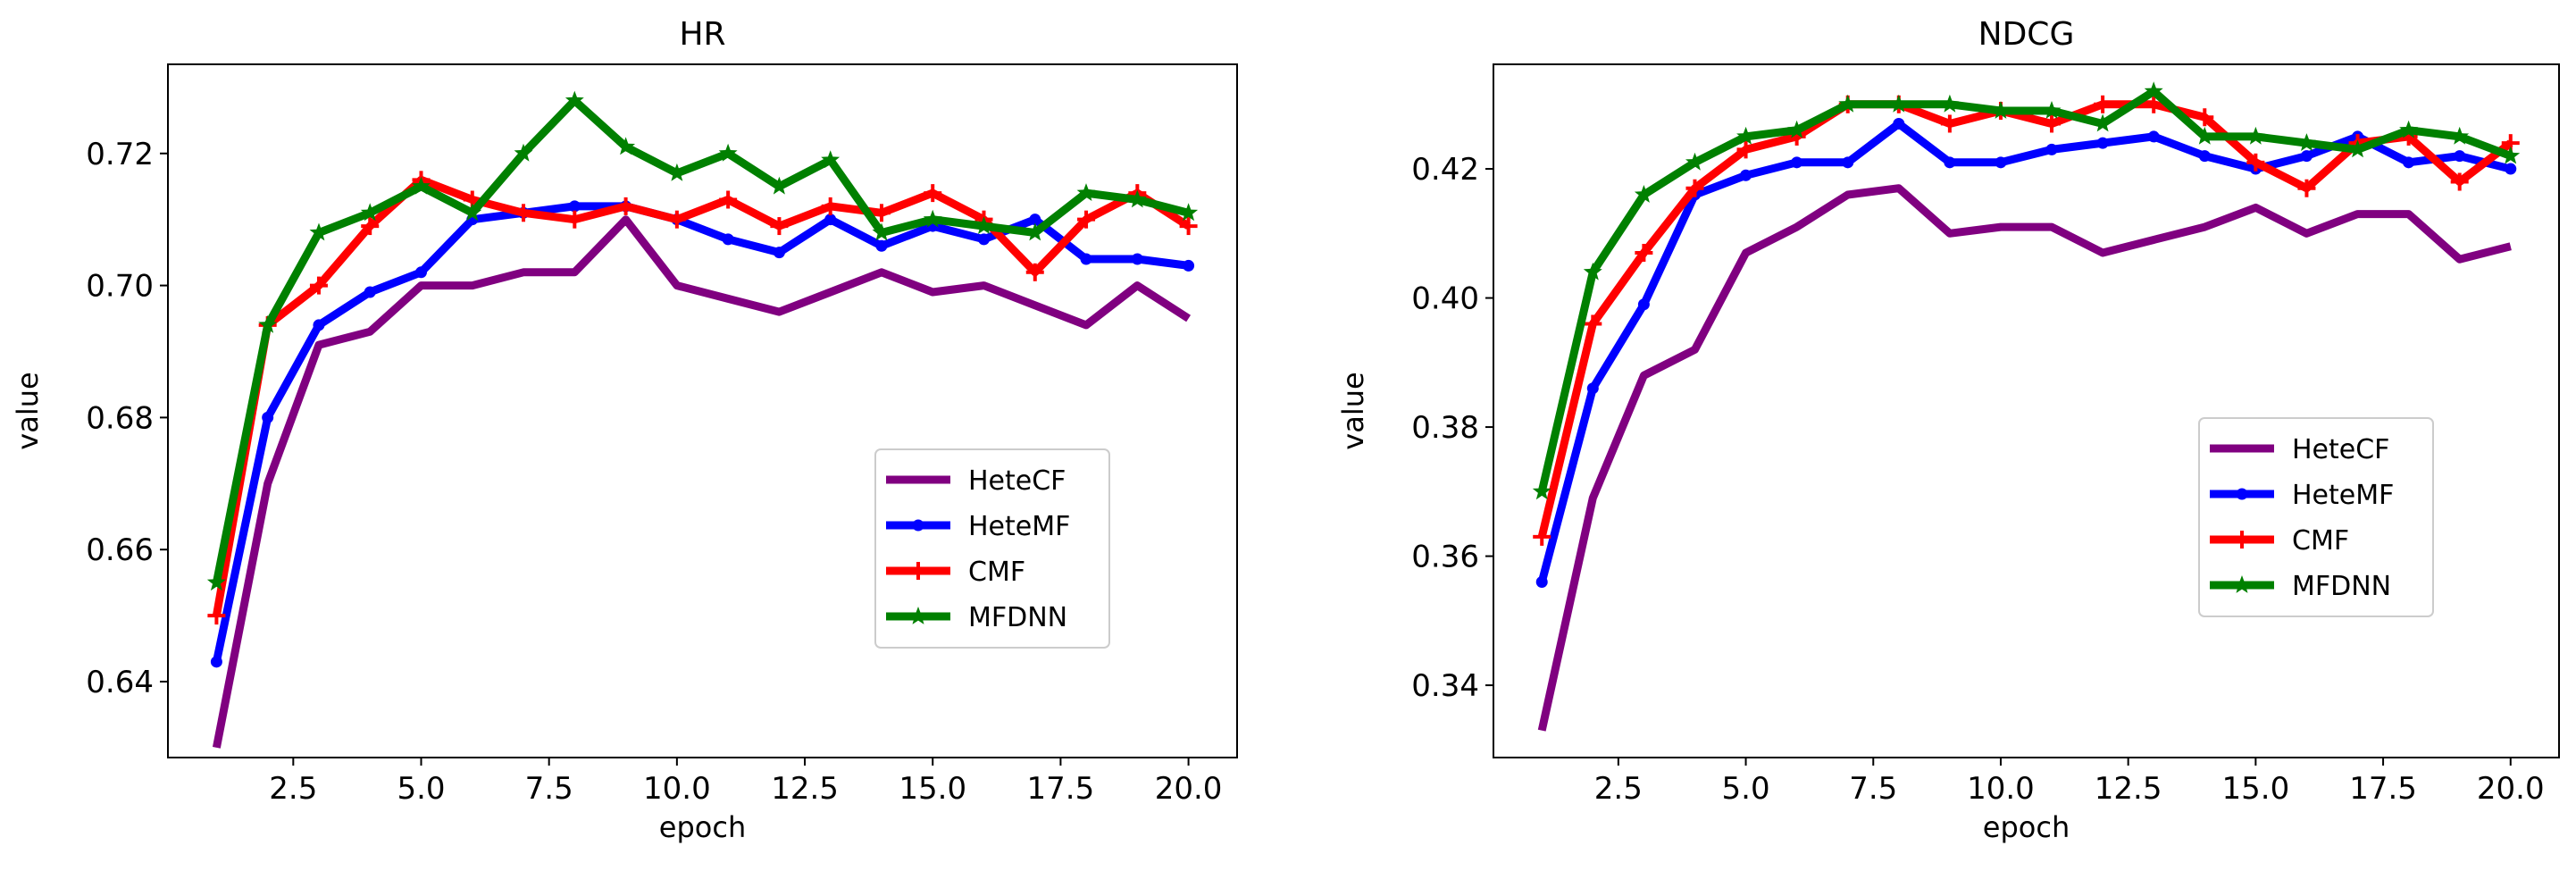  I want to click on ndcg-x-axis-label: epoch, so click(2027, 827).